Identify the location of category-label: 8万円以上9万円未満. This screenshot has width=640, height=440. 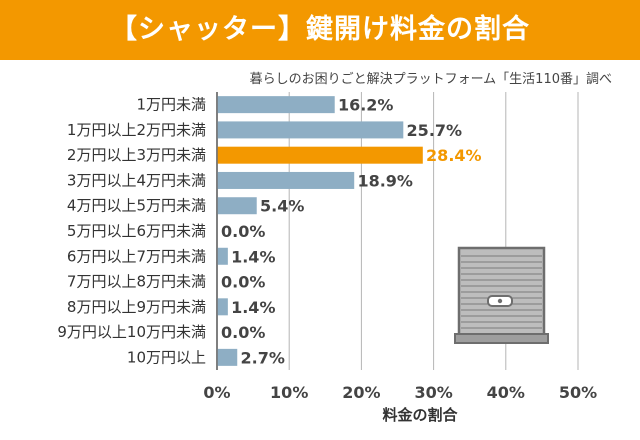
(136, 307).